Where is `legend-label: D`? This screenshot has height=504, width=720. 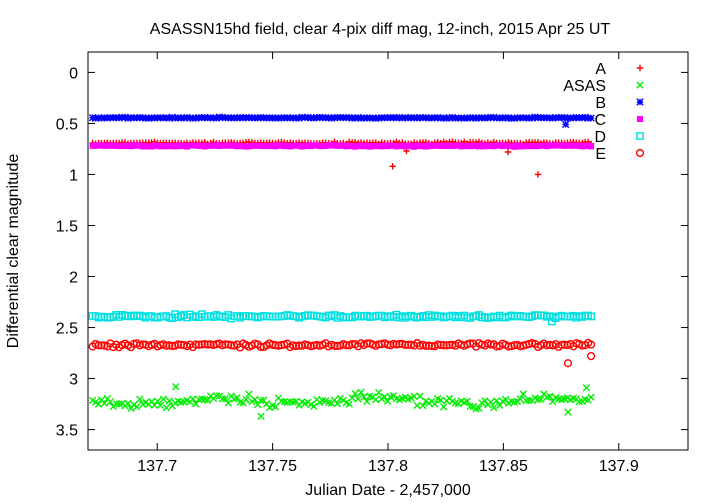 legend-label: D is located at coordinates (600, 137).